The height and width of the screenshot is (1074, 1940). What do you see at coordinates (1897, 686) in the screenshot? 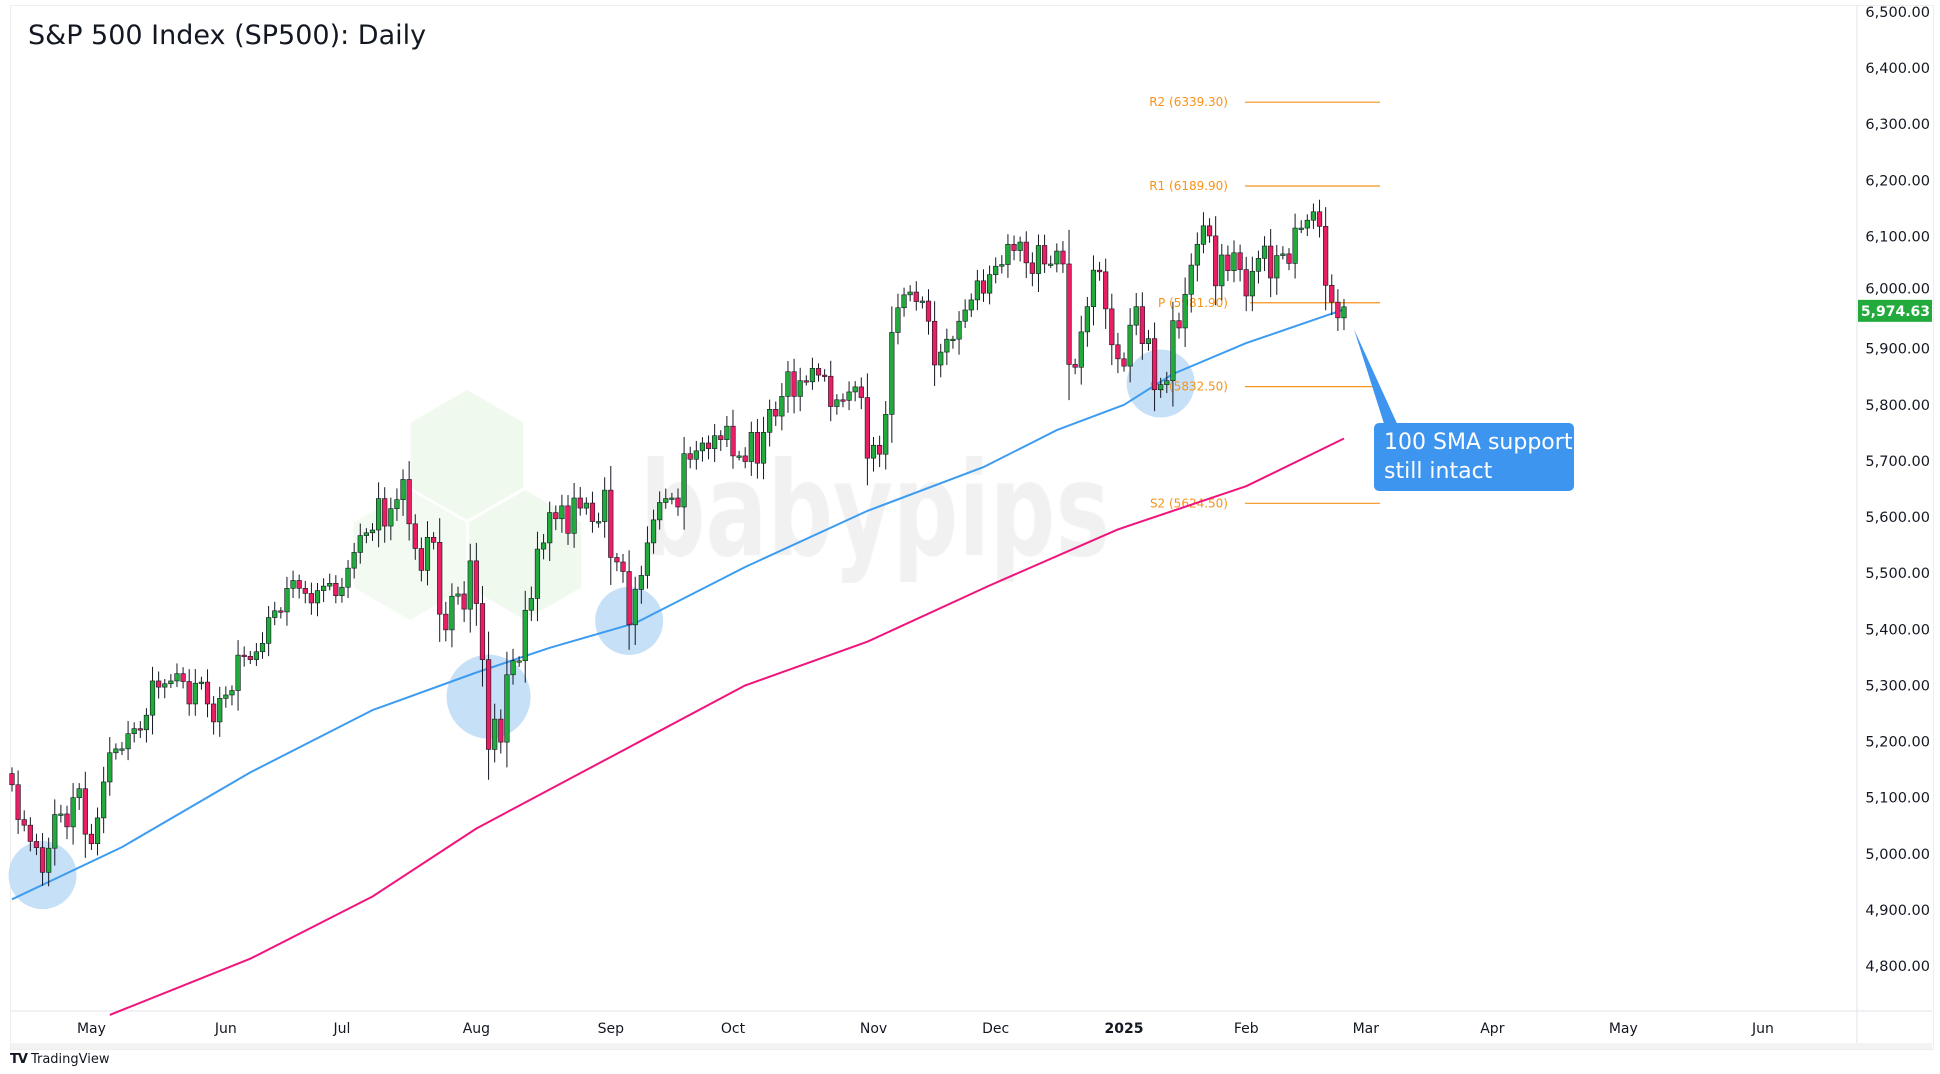
I see `price-tick-label: 5,300.00` at bounding box center [1897, 686].